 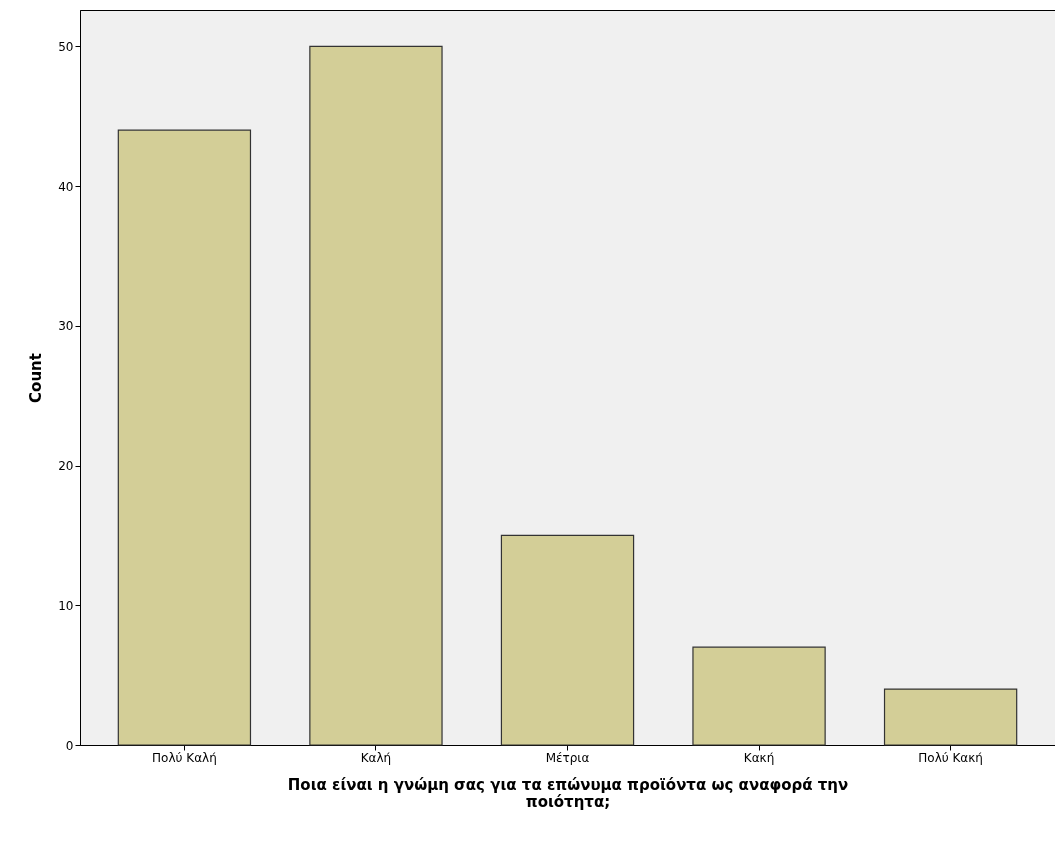 I want to click on y-tick-label: 0, so click(x=69, y=745).